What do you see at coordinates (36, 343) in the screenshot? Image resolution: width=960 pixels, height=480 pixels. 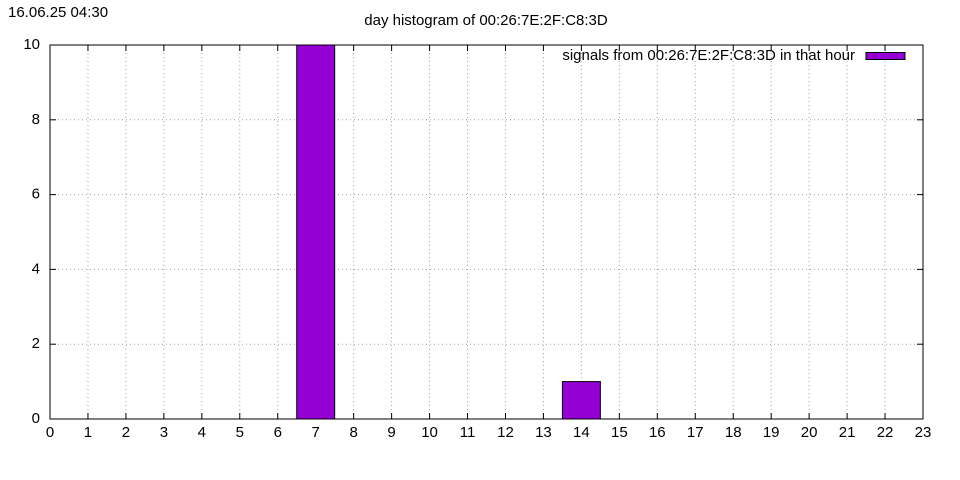 I see `y-tick-label: 2` at bounding box center [36, 343].